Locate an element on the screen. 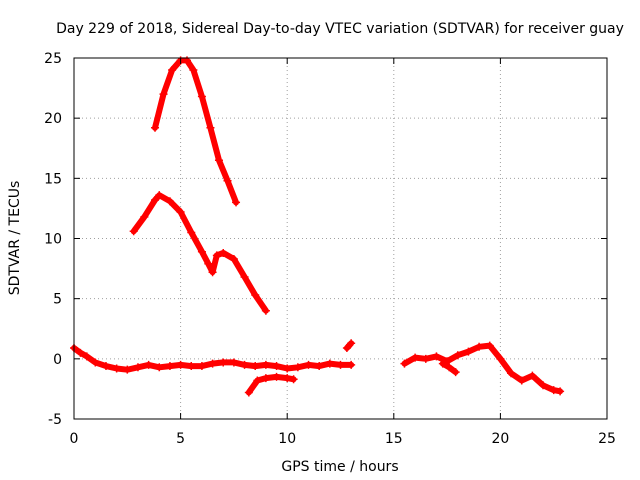 Image resolution: width=640 pixels, height=480 pixels. x-tick-label: 5 is located at coordinates (180, 439).